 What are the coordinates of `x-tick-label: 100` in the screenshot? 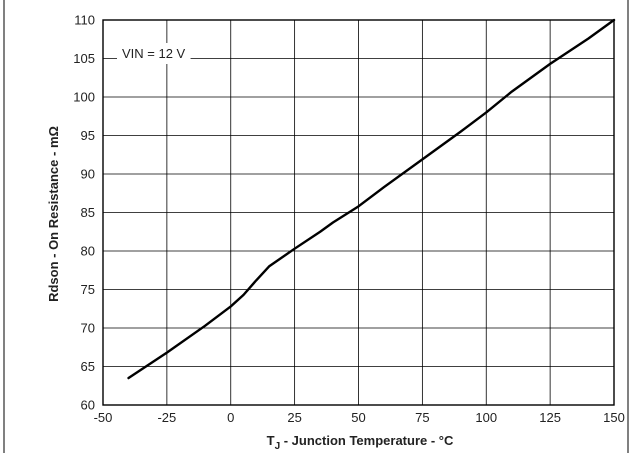 It's located at (486, 417).